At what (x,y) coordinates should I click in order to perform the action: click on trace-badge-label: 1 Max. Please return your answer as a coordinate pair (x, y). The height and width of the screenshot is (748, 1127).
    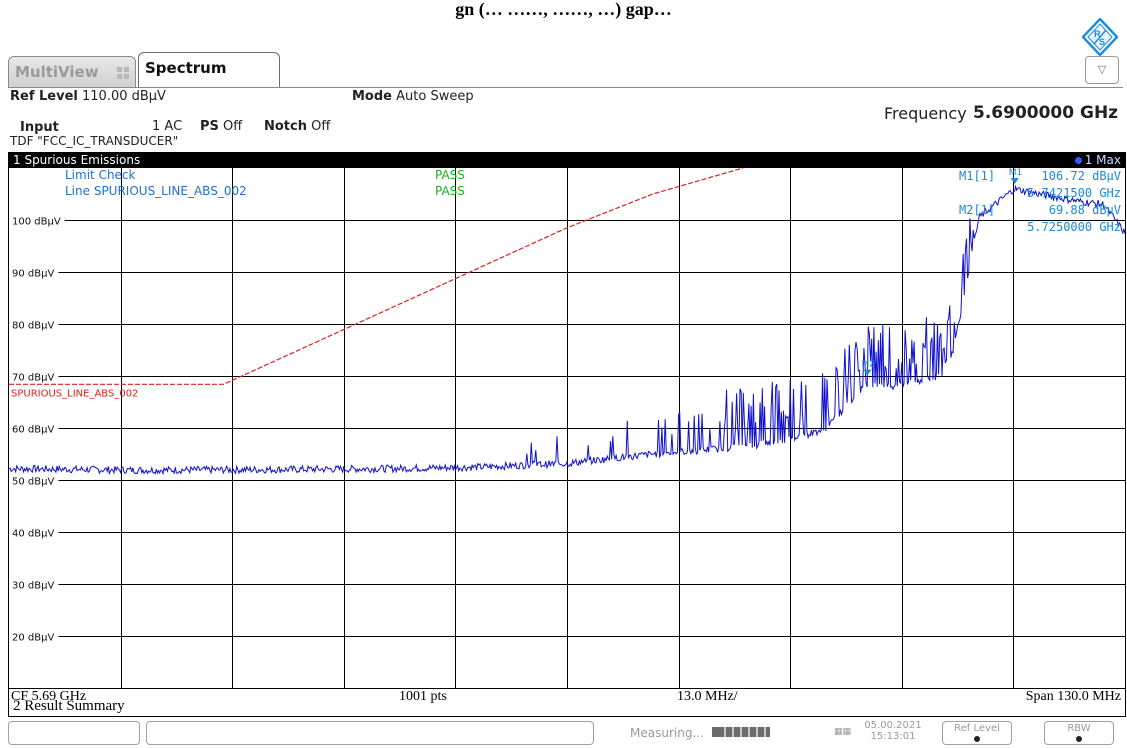
    Looking at the image, I should click on (1102, 160).